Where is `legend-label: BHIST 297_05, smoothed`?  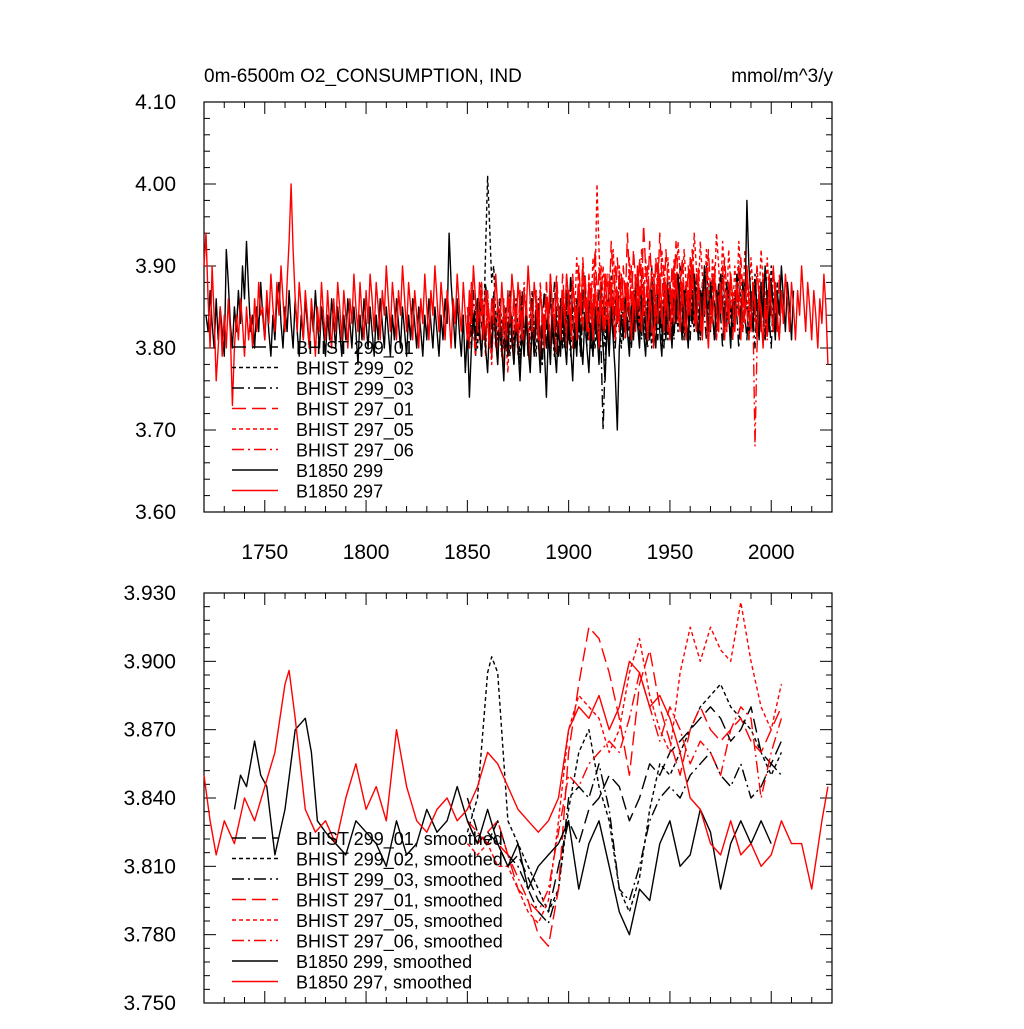
legend-label: BHIST 297_05, smoothed is located at coordinates (399, 921).